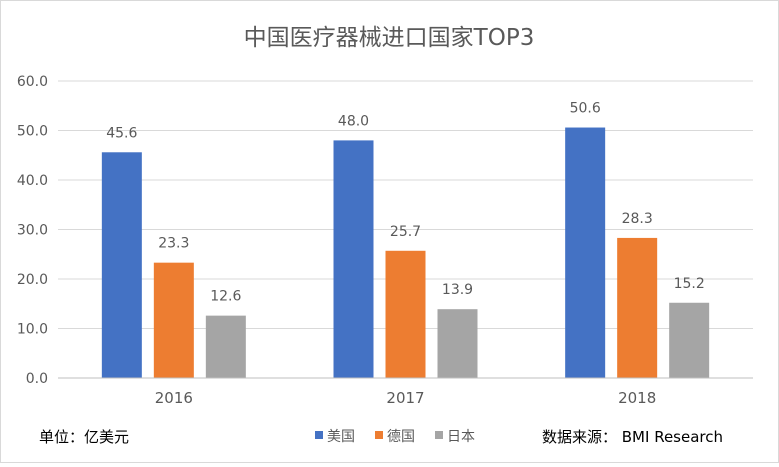 This screenshot has width=779, height=467. What do you see at coordinates (389, 38) in the screenshot?
I see `chart-title: 中国医疗器械进口国家TOP3` at bounding box center [389, 38].